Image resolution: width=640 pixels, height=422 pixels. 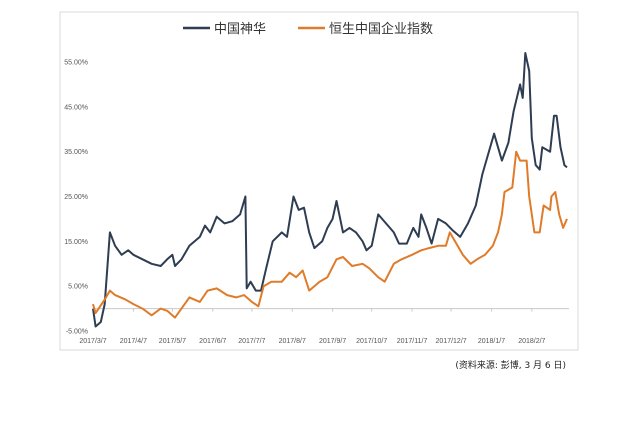 I want to click on x-tick-label: 2017/7/7, so click(x=251, y=341).